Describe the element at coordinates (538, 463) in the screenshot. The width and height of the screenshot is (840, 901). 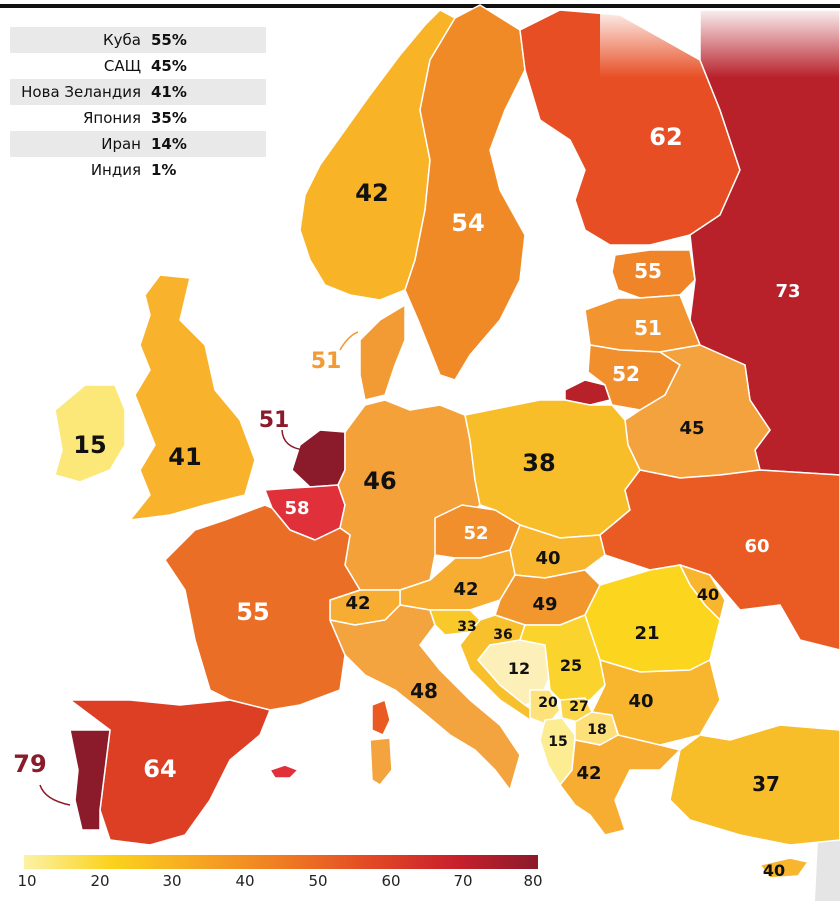
I see `label-poland: 38` at that location.